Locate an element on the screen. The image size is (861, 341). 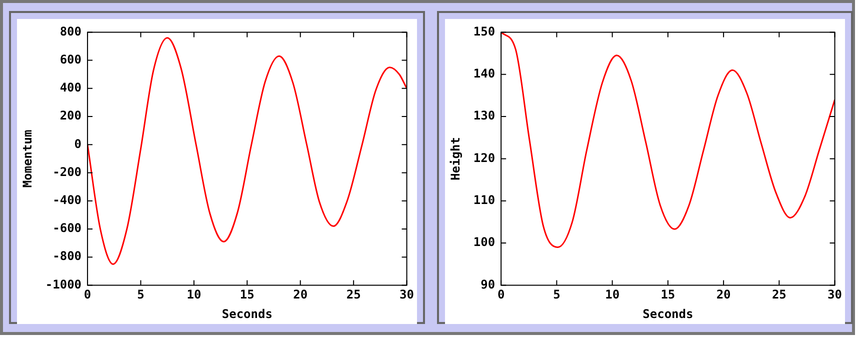
y-tick-label: -800 is located at coordinates (67, 256).